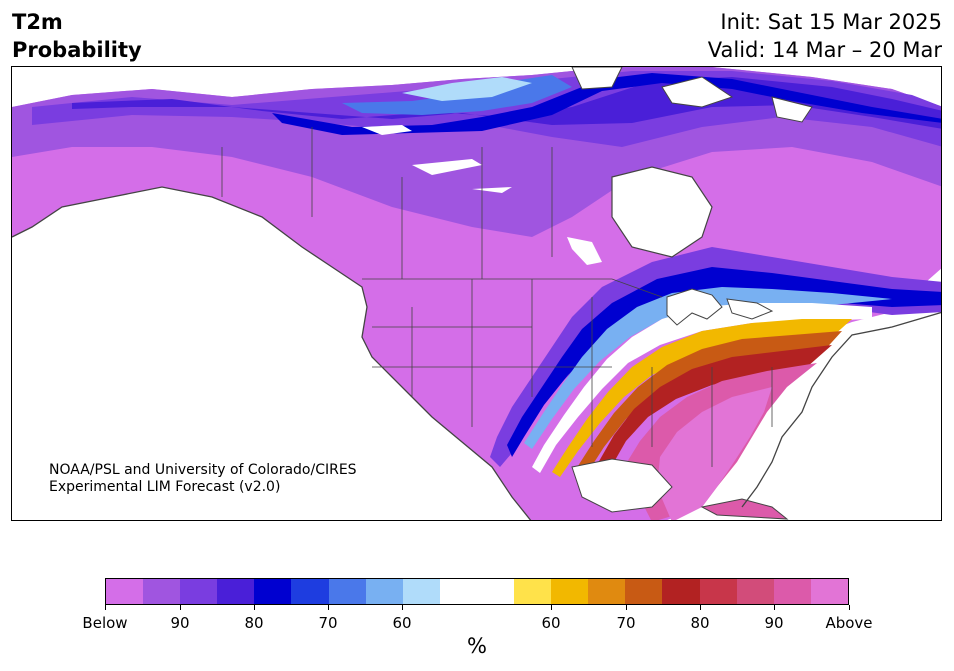 Image resolution: width=954 pixels, height=671 pixels. I want to click on gulf-of-mexico, so click(622, 485).